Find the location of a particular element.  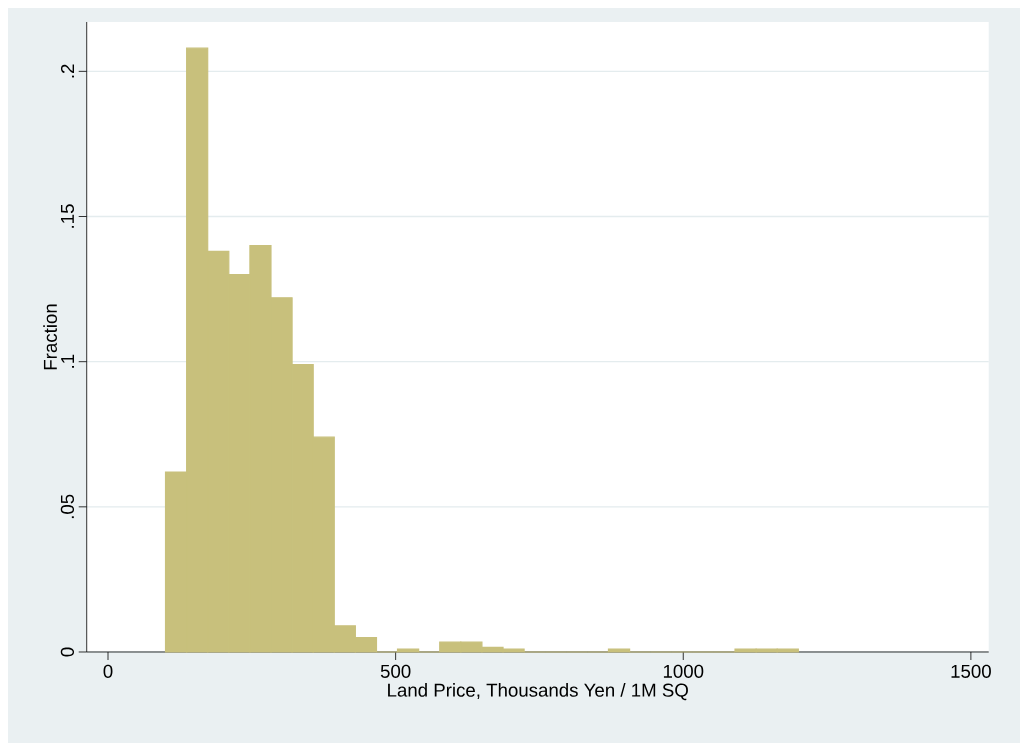

y-tick-label: .1 is located at coordinates (68, 361).